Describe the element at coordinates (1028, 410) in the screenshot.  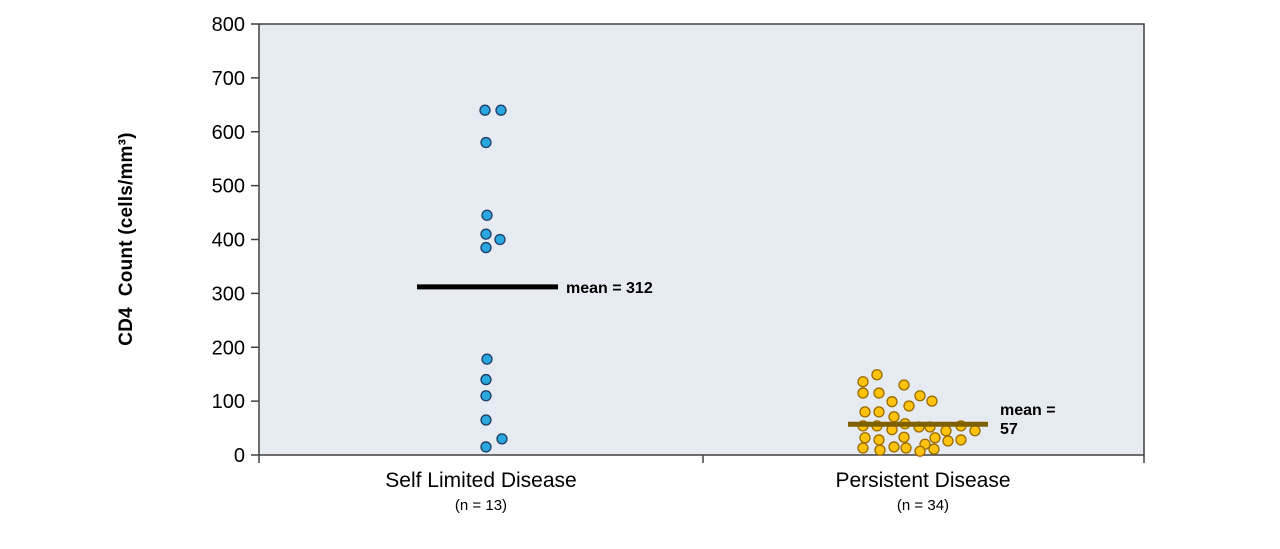
I see `mean-annotation-line1: mean =` at that location.